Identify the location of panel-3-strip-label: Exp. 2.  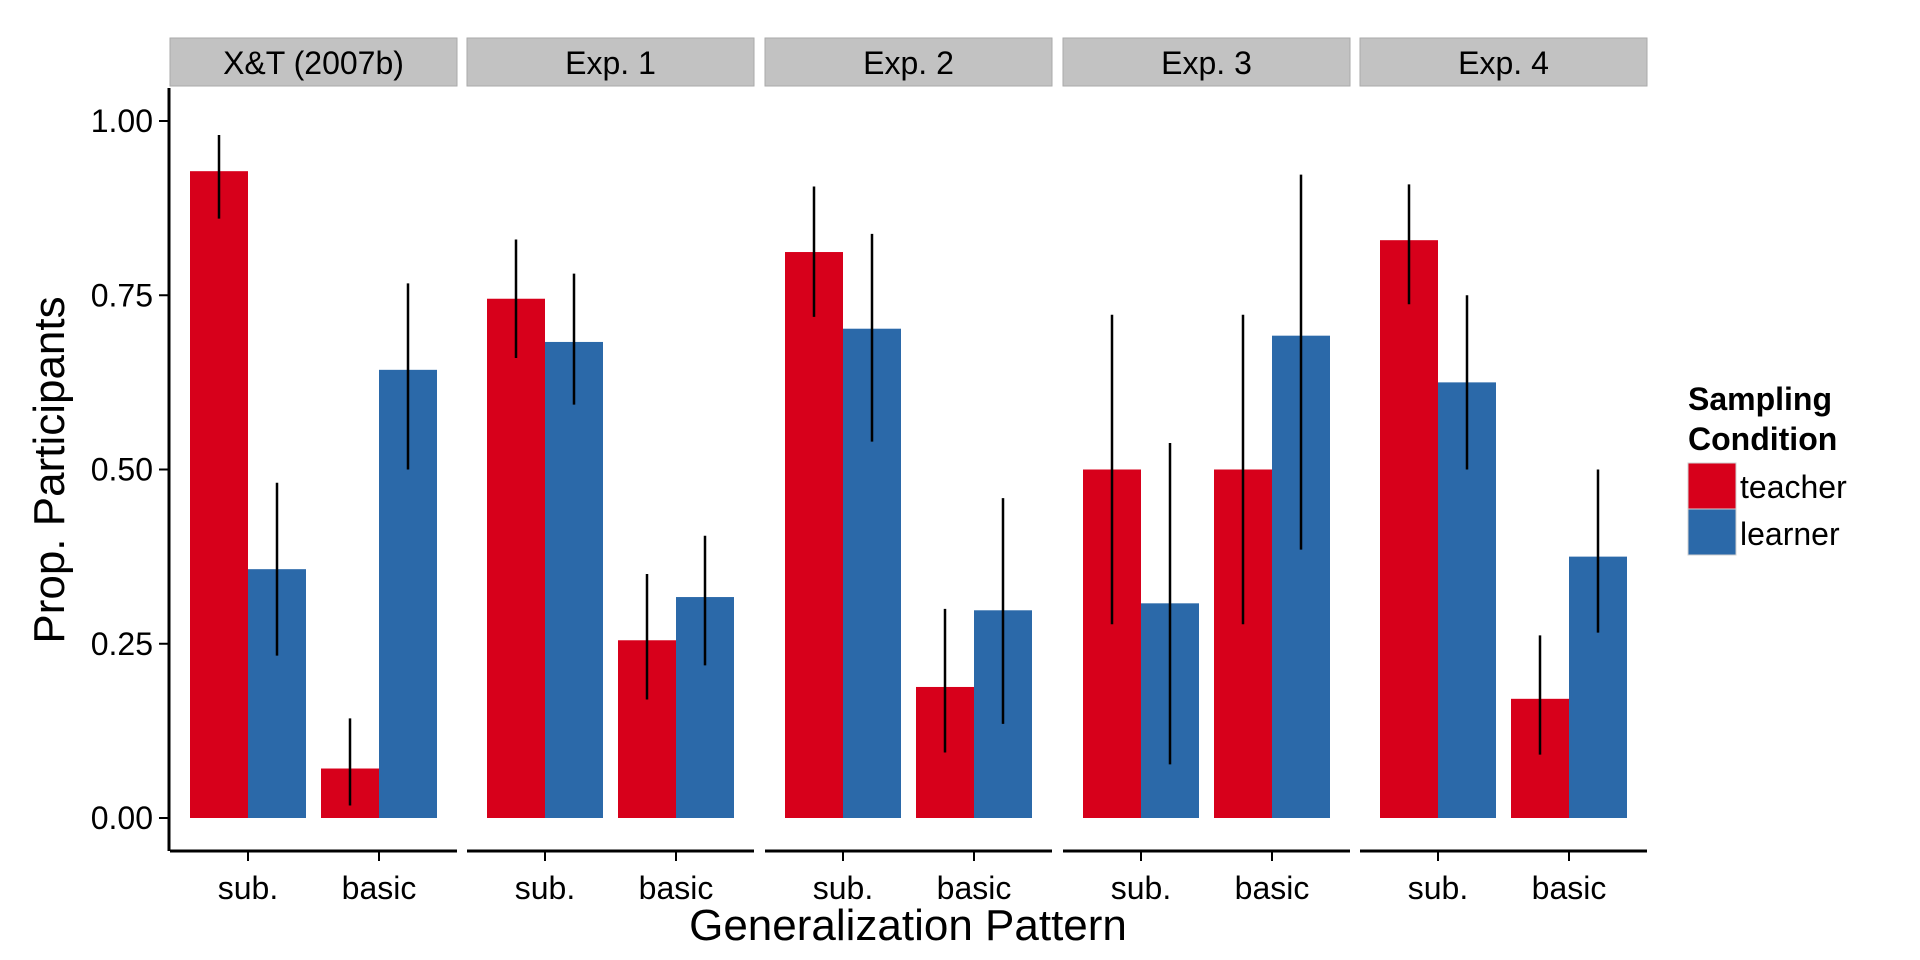
(908, 63).